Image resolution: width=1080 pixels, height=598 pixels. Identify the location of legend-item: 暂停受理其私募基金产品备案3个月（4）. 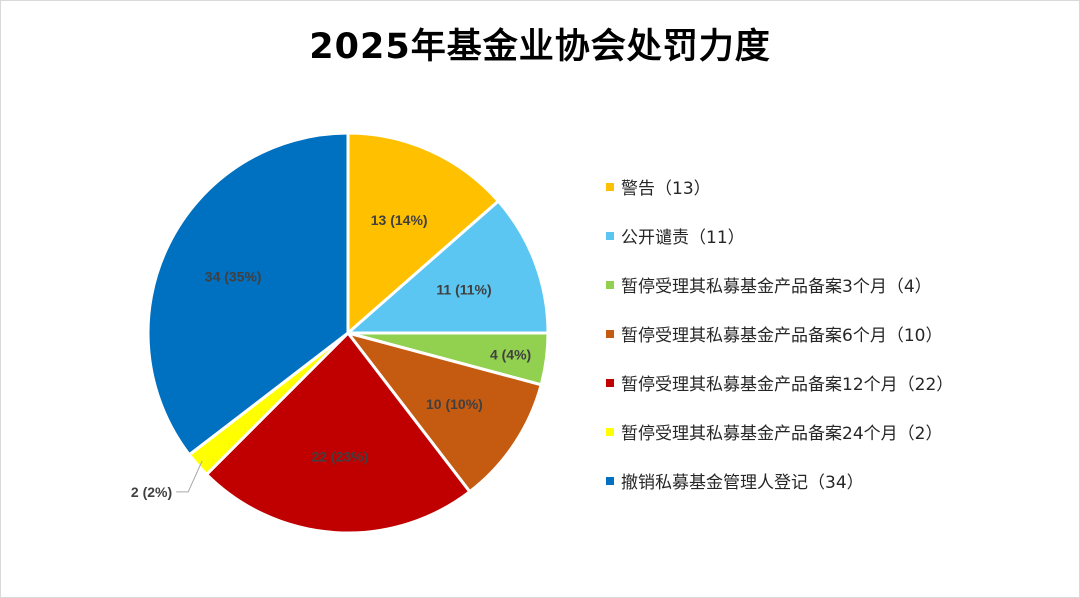
(779, 284).